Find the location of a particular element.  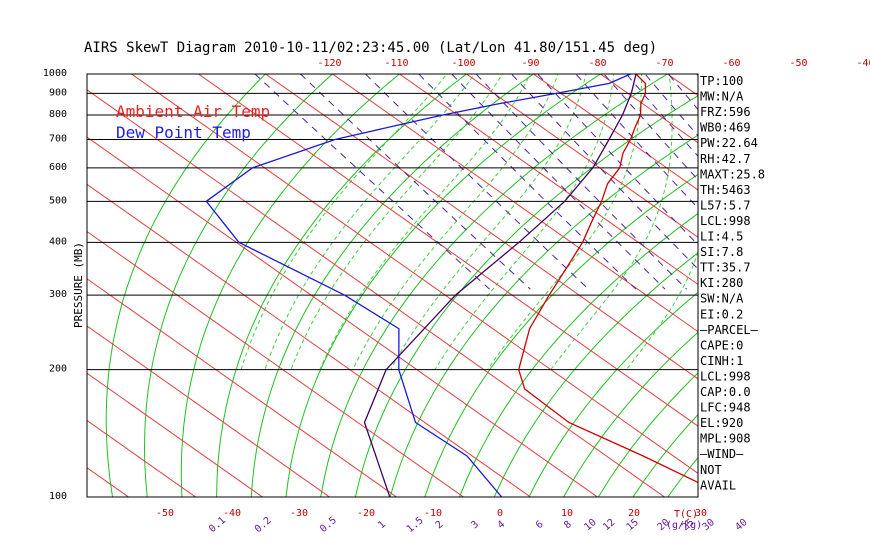

stat-line: TT:35.7 is located at coordinates (725, 268).